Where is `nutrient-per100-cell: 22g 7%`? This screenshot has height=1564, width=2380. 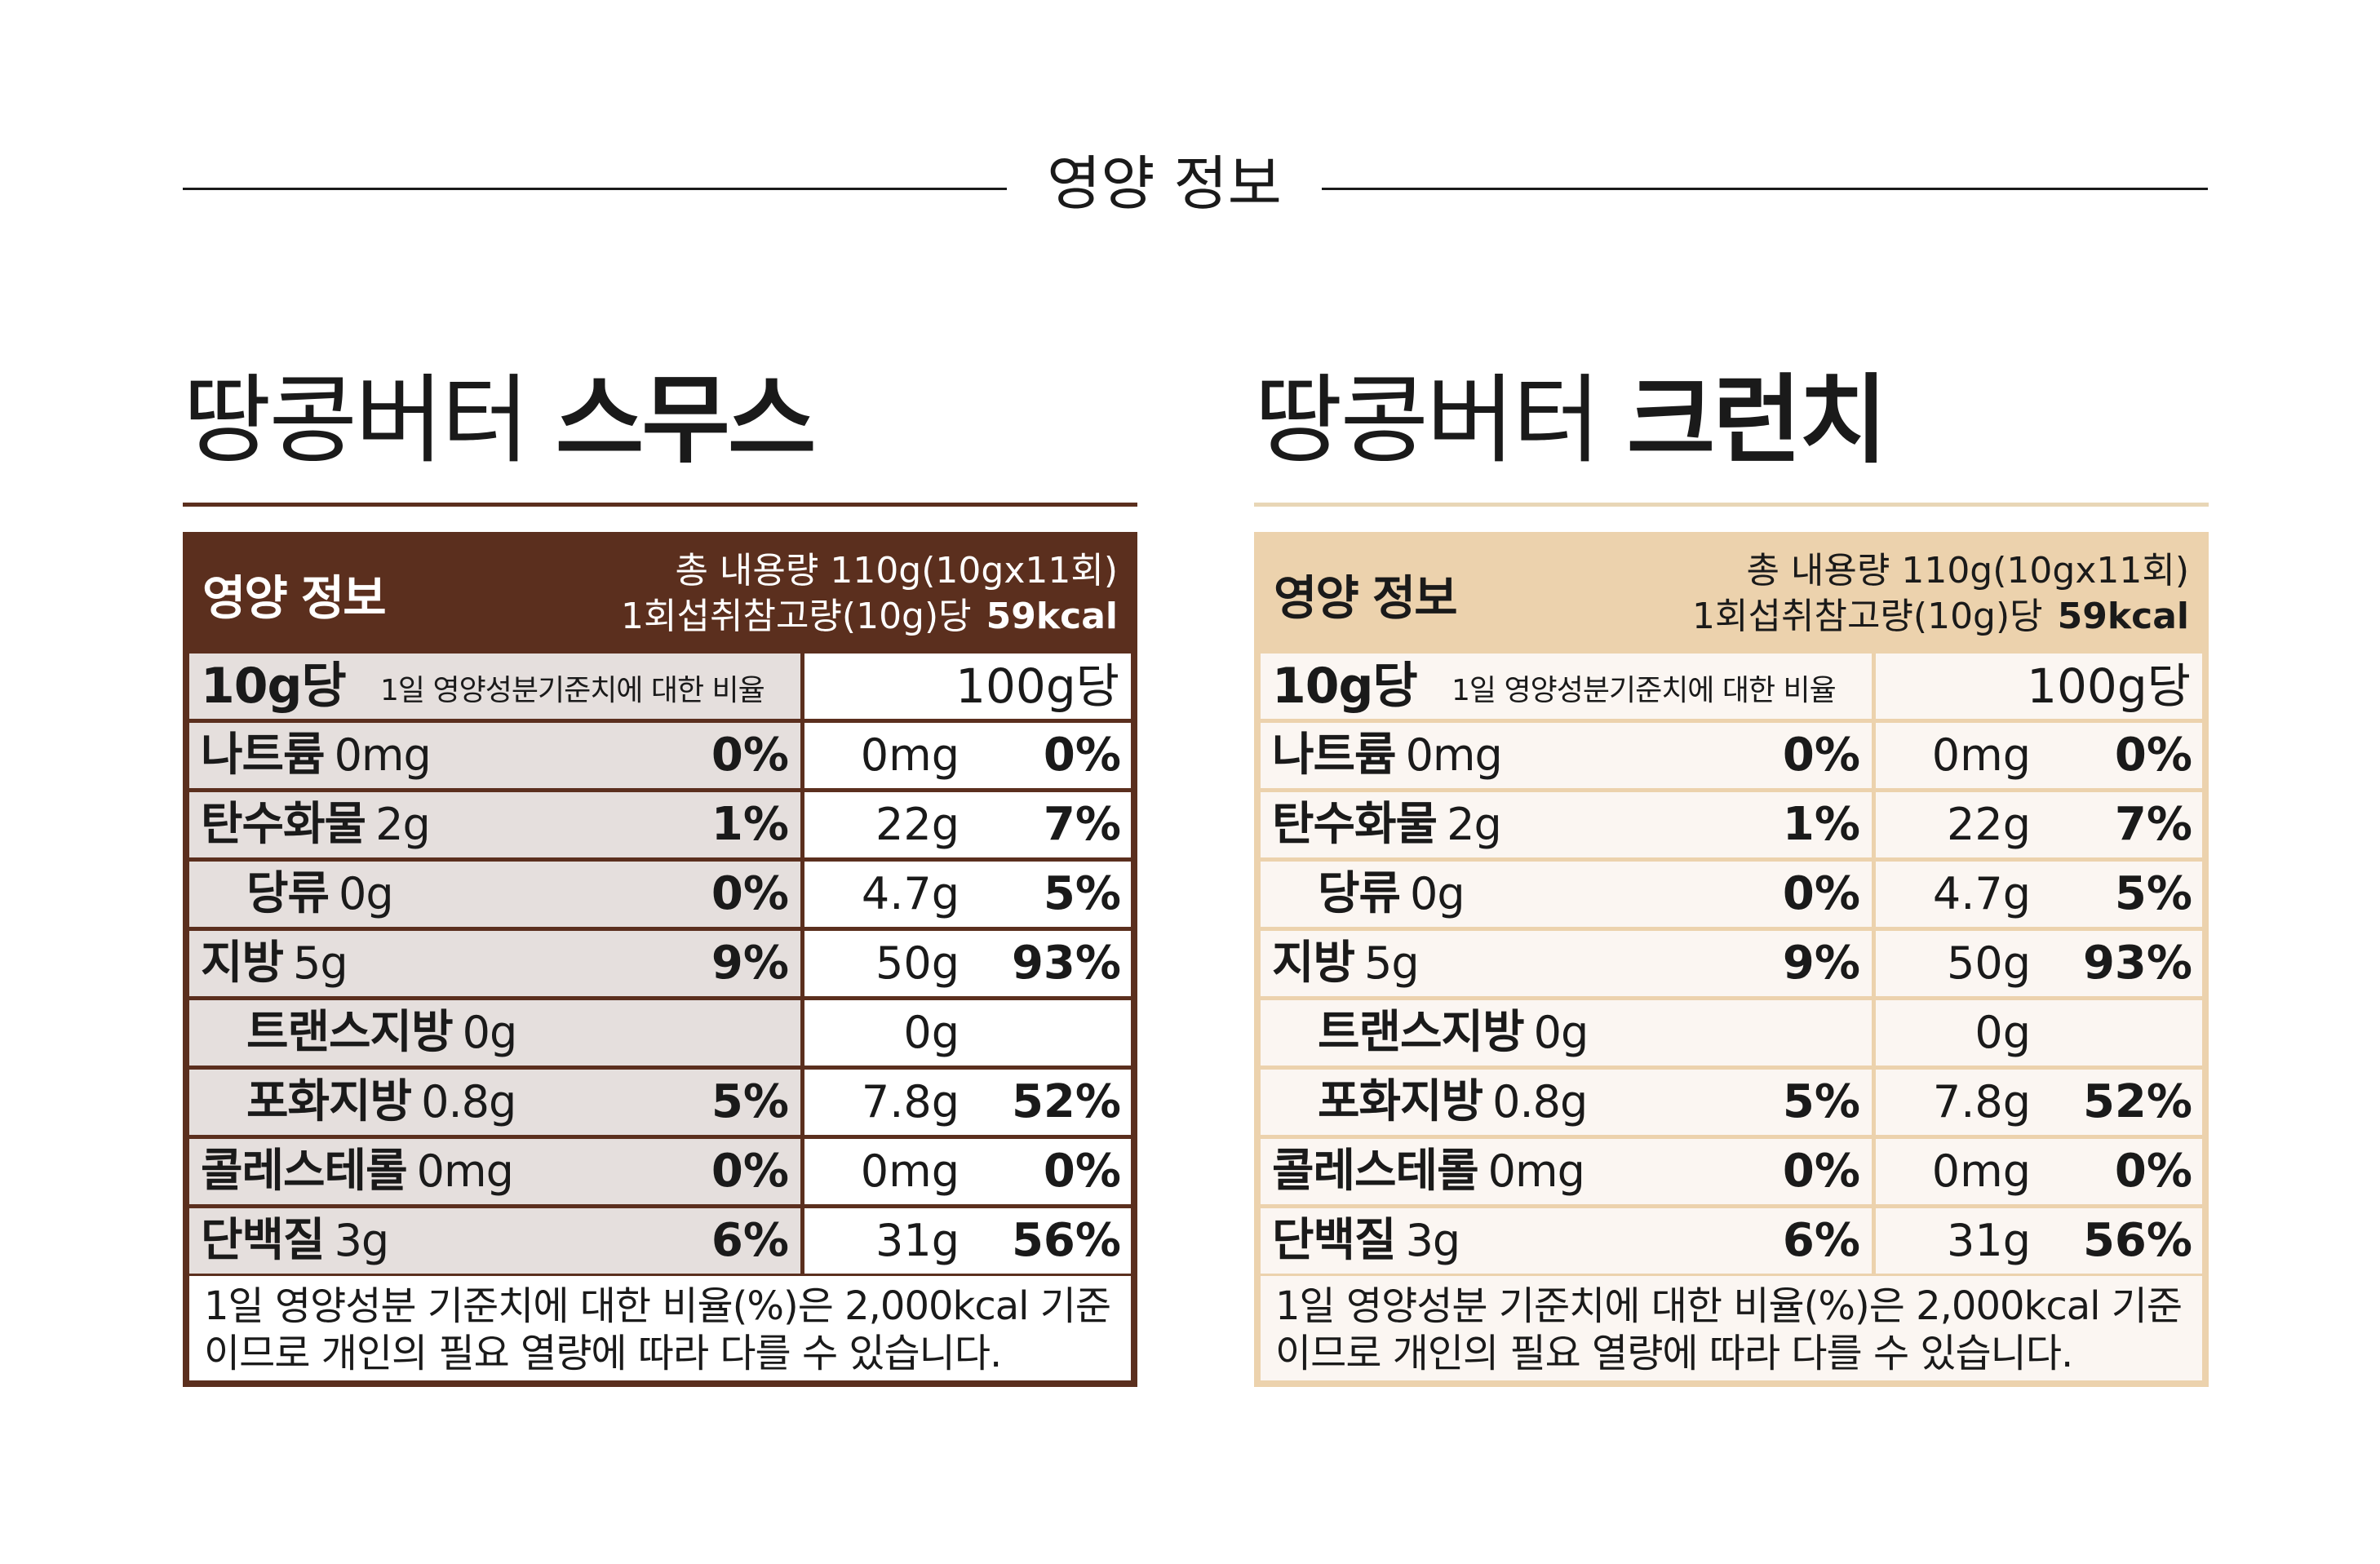
nutrient-per100-cell: 22g 7% is located at coordinates (2039, 824).